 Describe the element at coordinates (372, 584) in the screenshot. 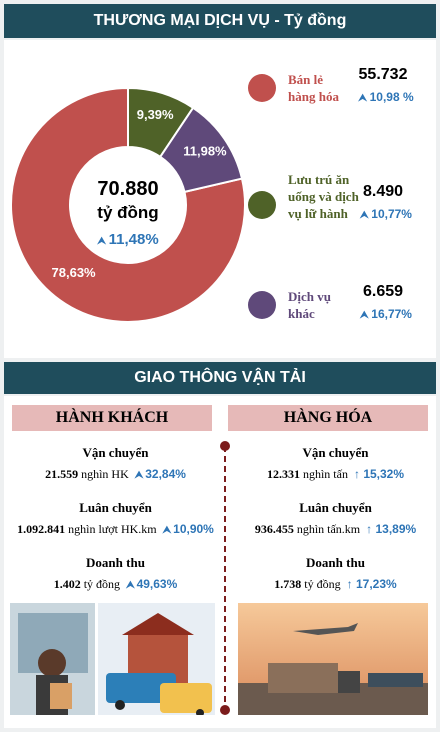

I see `item-growth: 17,23%` at that location.